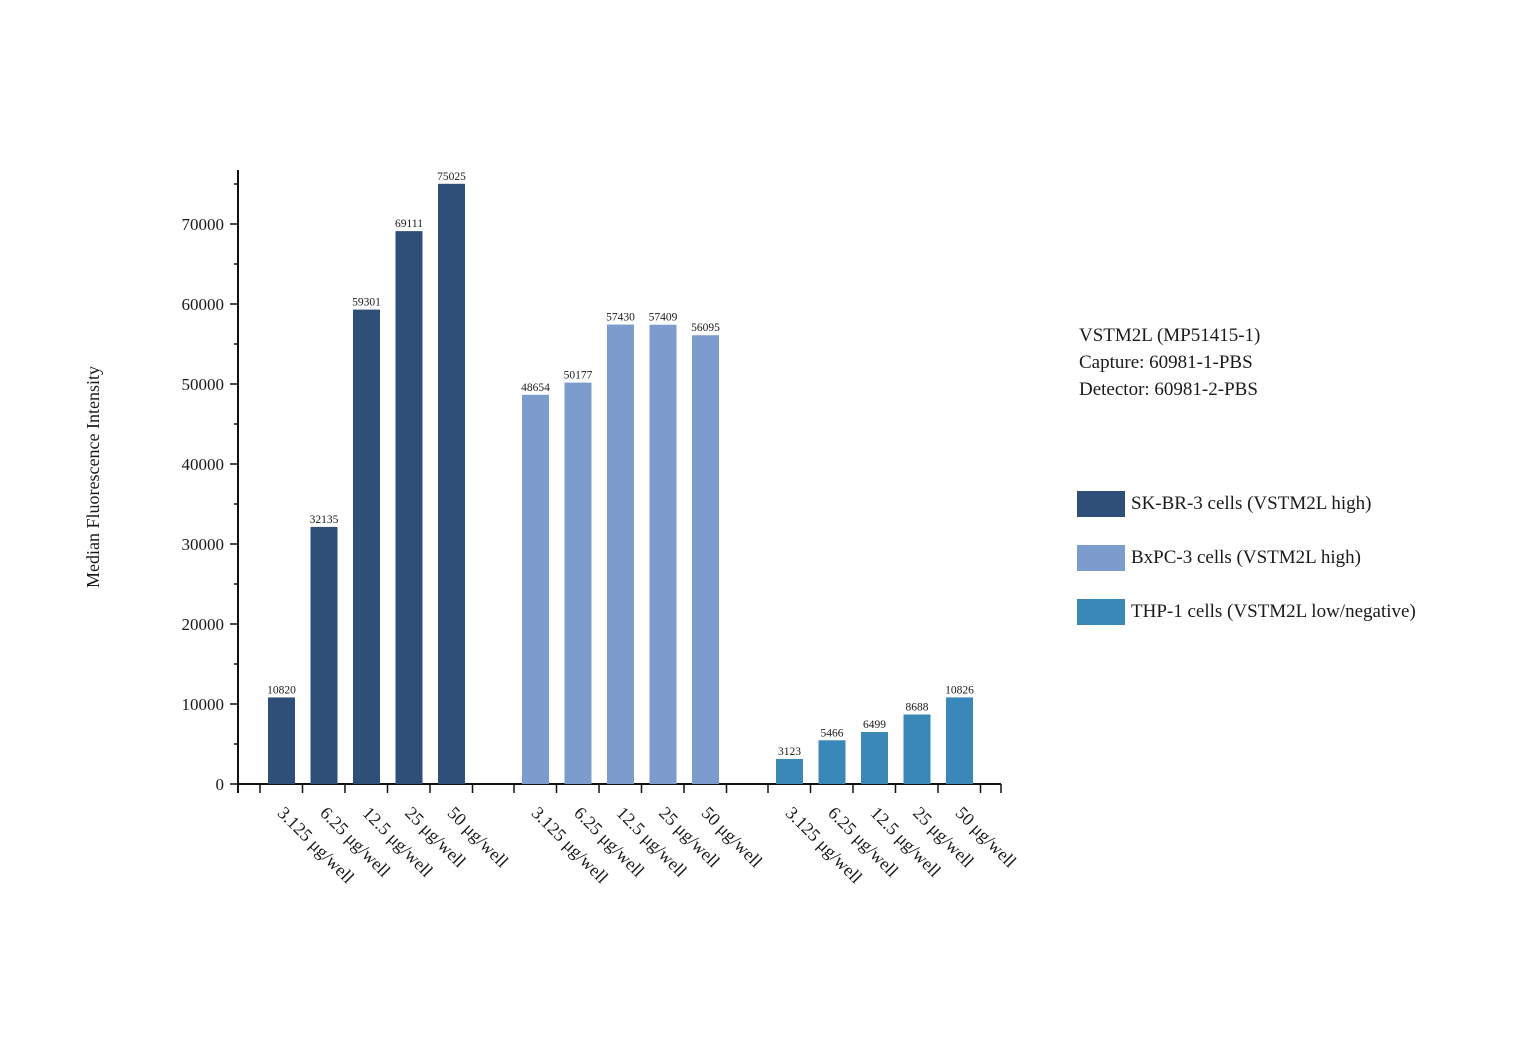 This screenshot has width=1515, height=1057. I want to click on data-label: 50177, so click(578, 376).